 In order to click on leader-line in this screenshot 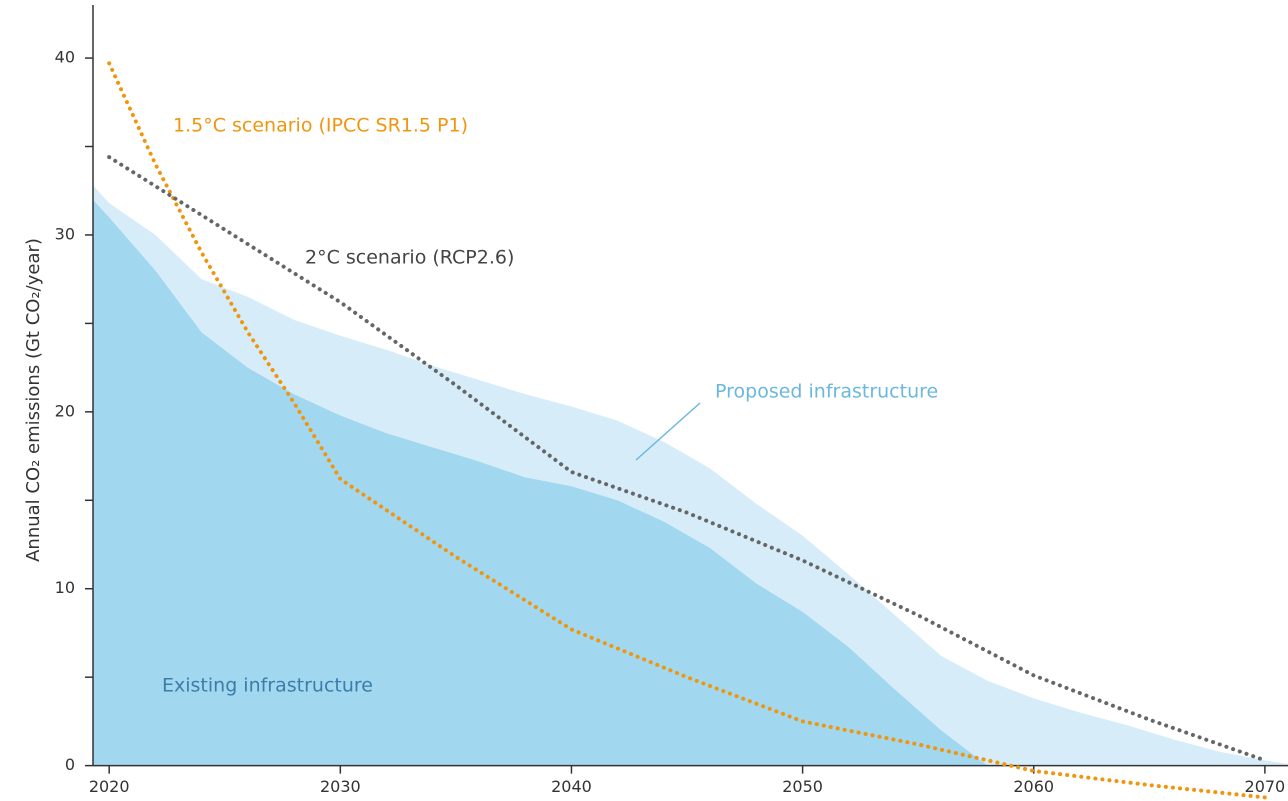, I will do `click(668, 431)`.